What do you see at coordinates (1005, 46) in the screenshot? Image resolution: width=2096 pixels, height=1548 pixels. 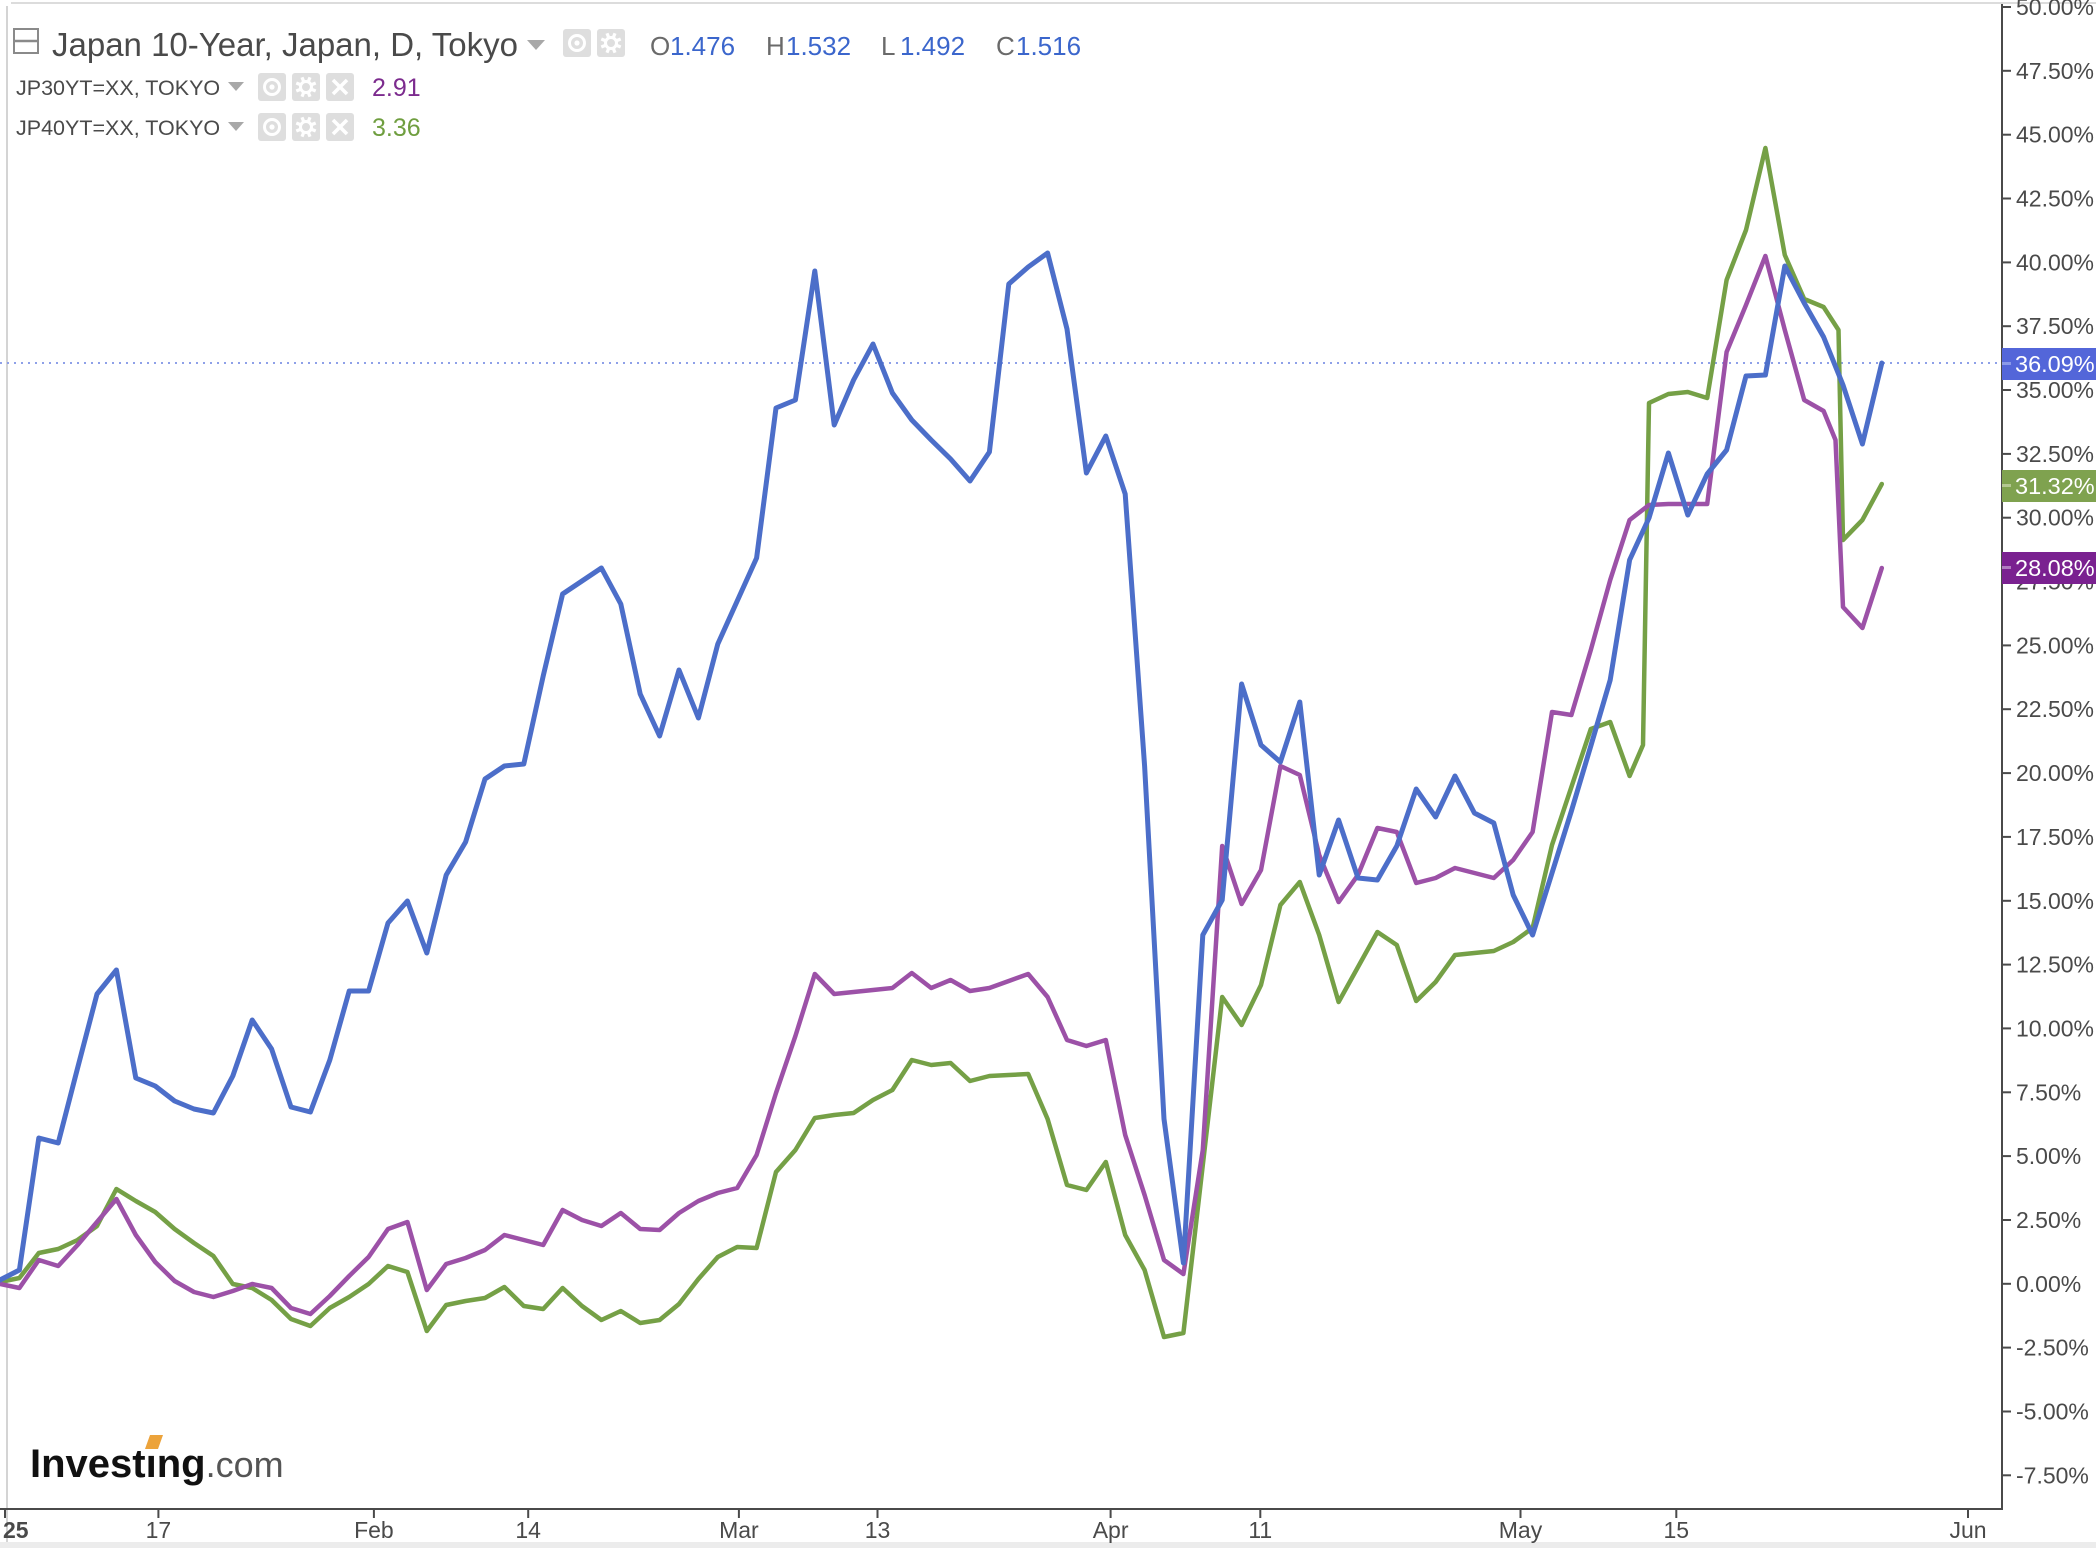 I see `svg-text: C` at bounding box center [1005, 46].